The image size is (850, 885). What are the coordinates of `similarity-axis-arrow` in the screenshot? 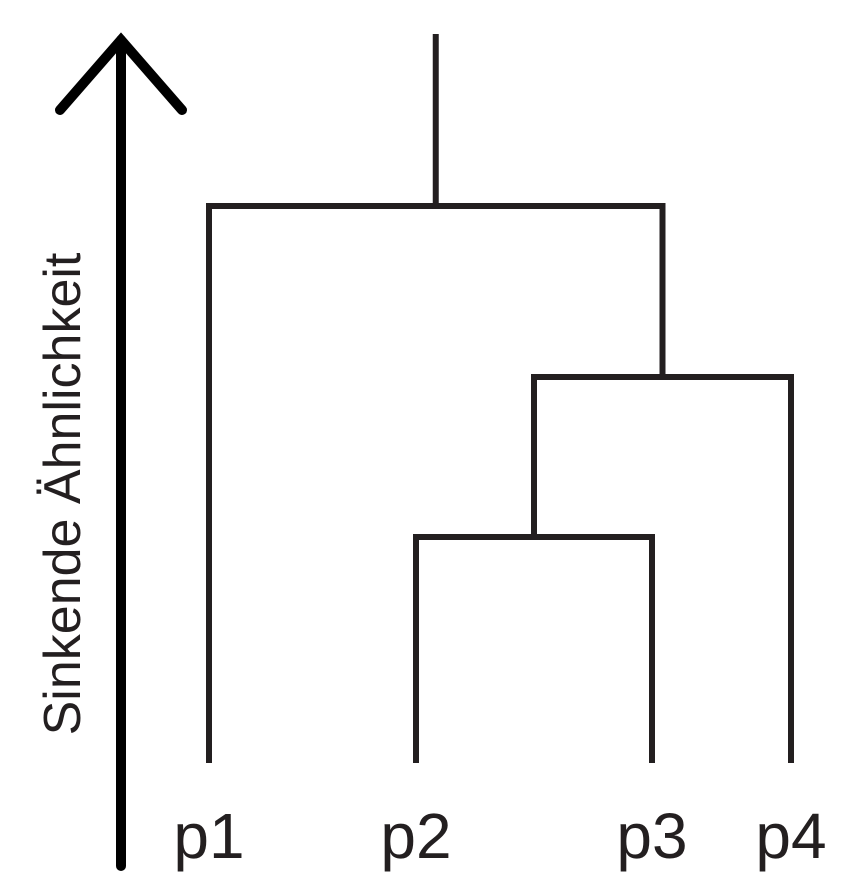 It's located at (121, 451).